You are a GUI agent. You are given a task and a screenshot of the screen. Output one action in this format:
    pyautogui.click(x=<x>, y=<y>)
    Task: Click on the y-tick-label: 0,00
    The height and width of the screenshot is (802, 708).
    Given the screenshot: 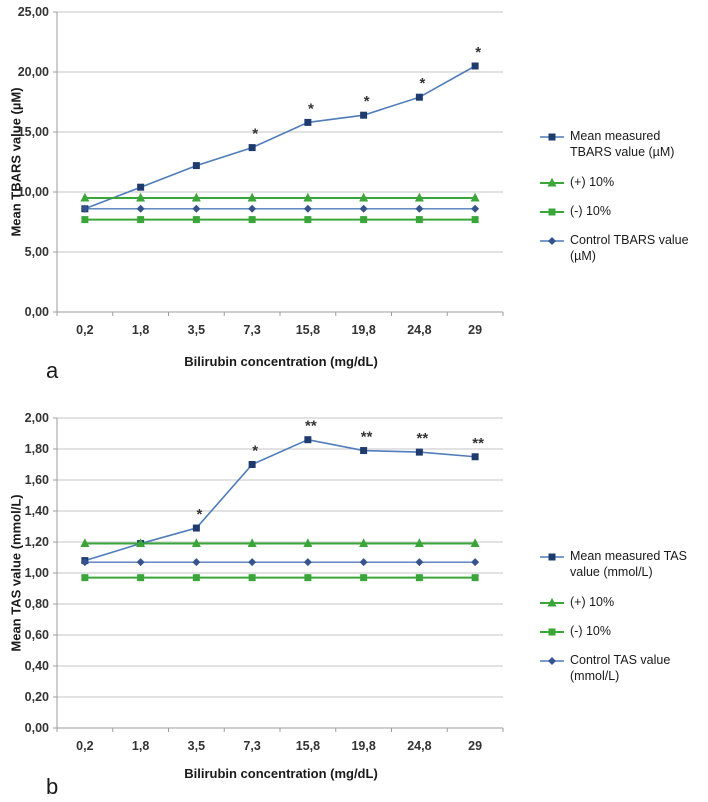 What is the action you would take?
    pyautogui.click(x=37, y=728)
    